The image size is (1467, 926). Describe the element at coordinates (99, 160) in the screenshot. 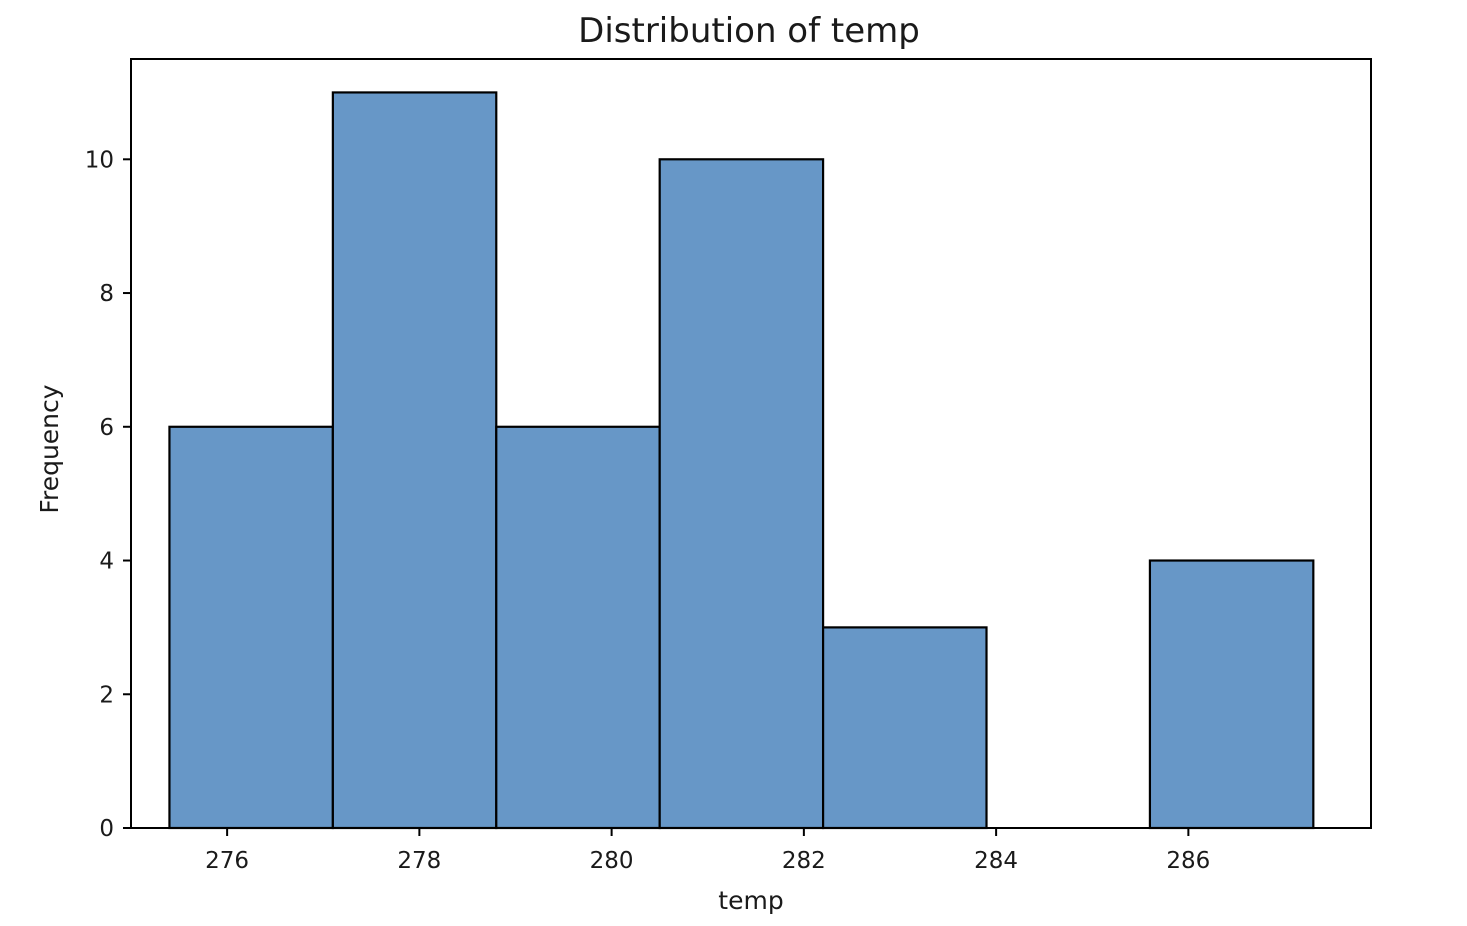

I see `y-tick-label: 10` at that location.